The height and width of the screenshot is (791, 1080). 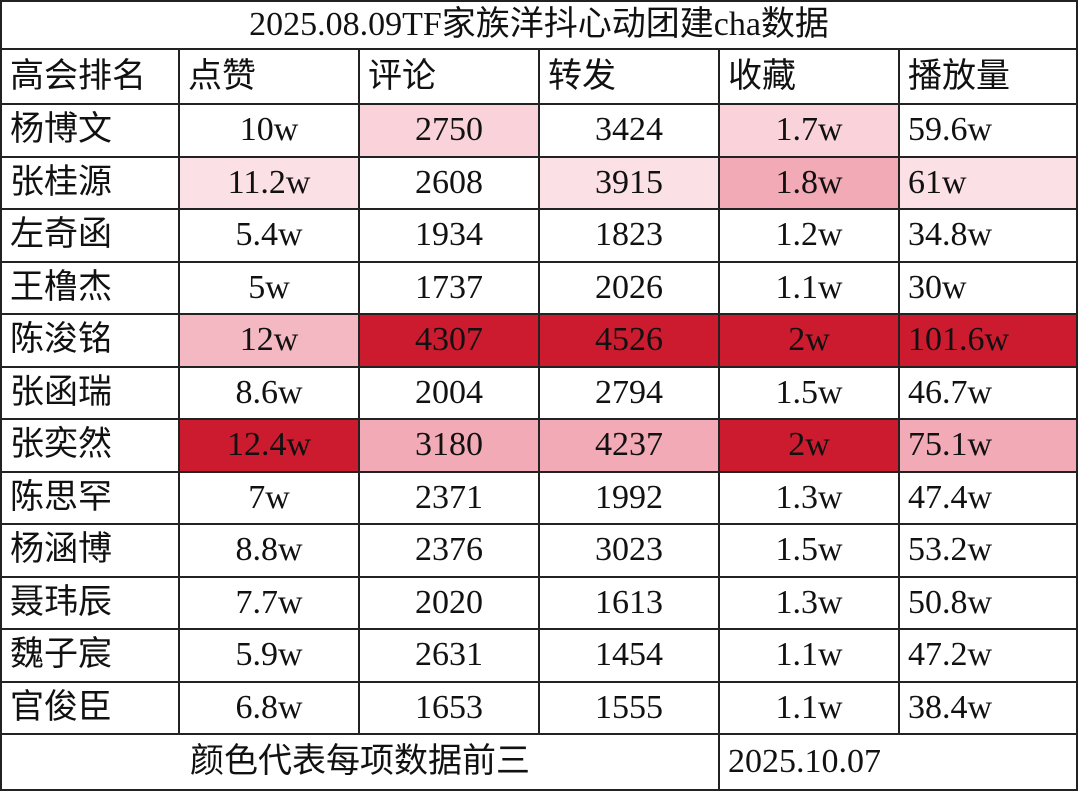 I want to click on data-cell: 8.8w, so click(x=270, y=551).